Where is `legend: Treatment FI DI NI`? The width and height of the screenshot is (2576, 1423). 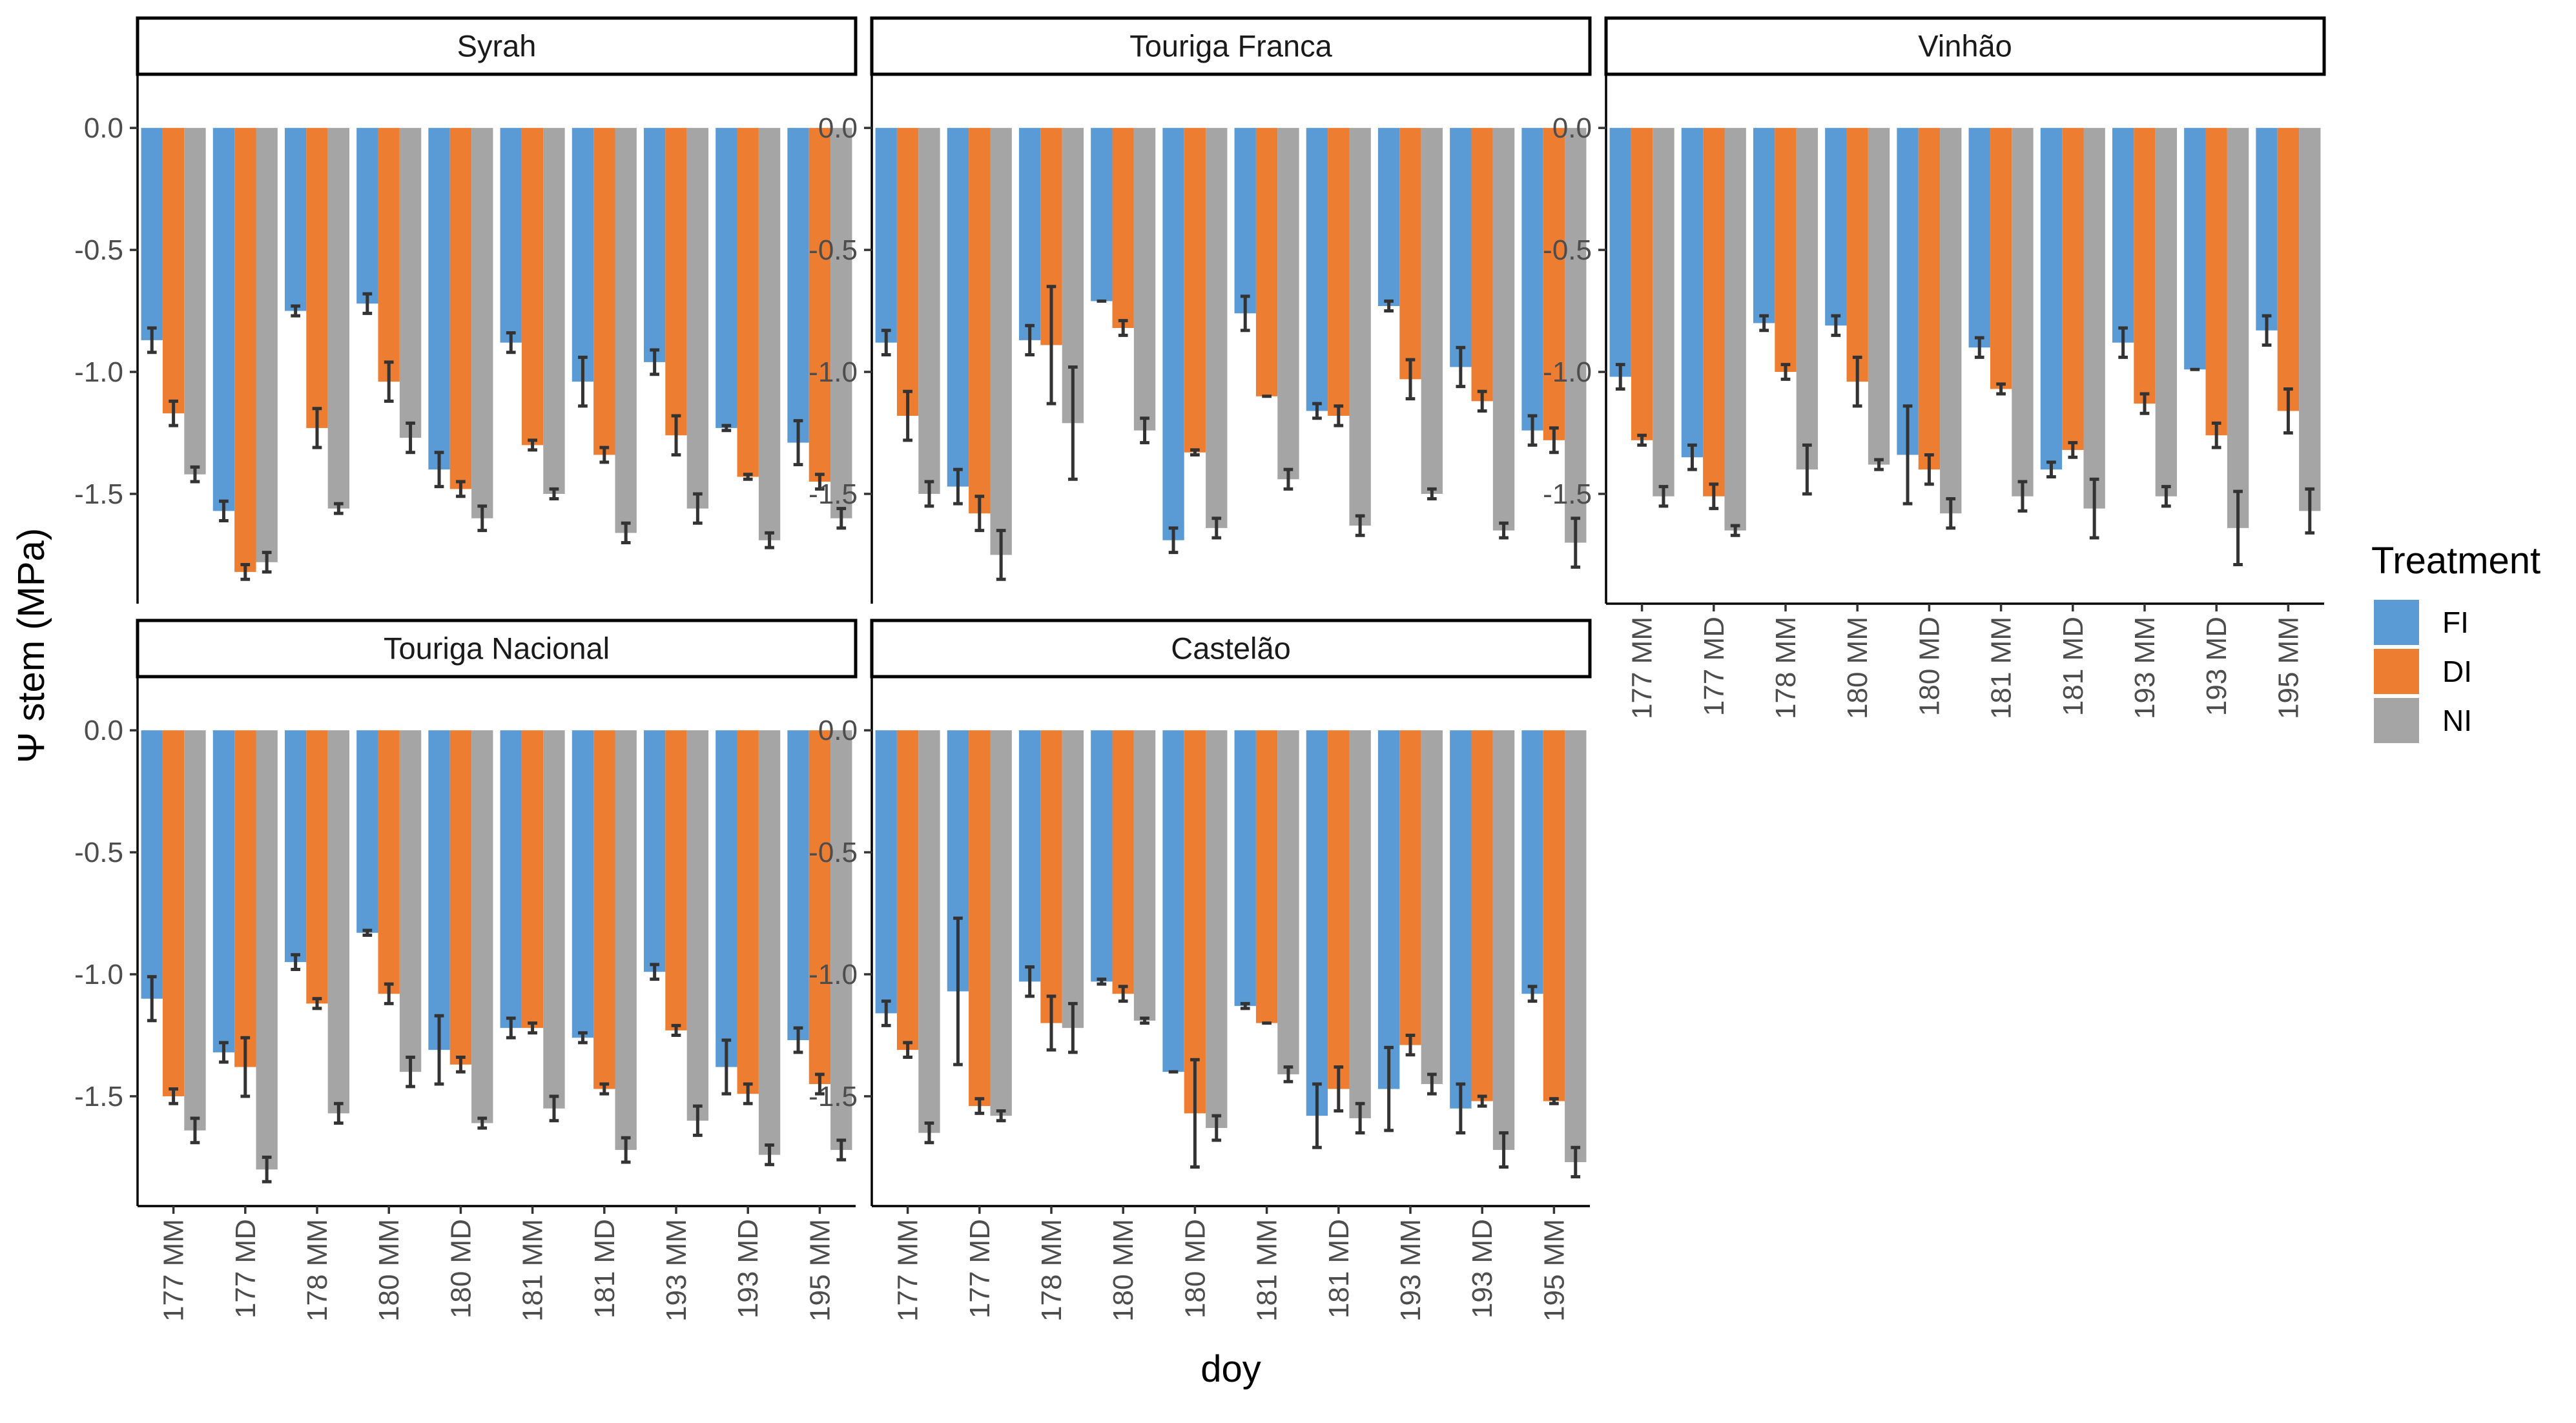
legend: Treatment FI DI NI is located at coordinates (2455, 641).